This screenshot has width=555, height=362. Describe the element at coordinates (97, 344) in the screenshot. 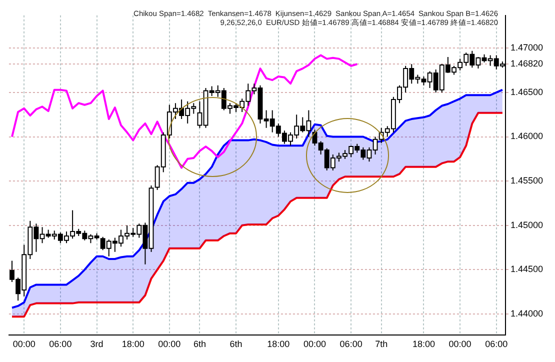

I see `x-tick-label: 3rd` at that location.